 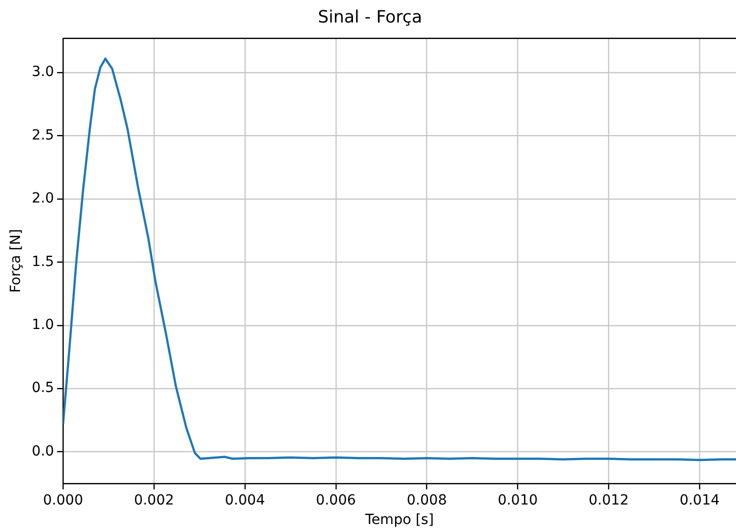 I want to click on x-axis-title: Tempo [s], so click(x=399, y=520).